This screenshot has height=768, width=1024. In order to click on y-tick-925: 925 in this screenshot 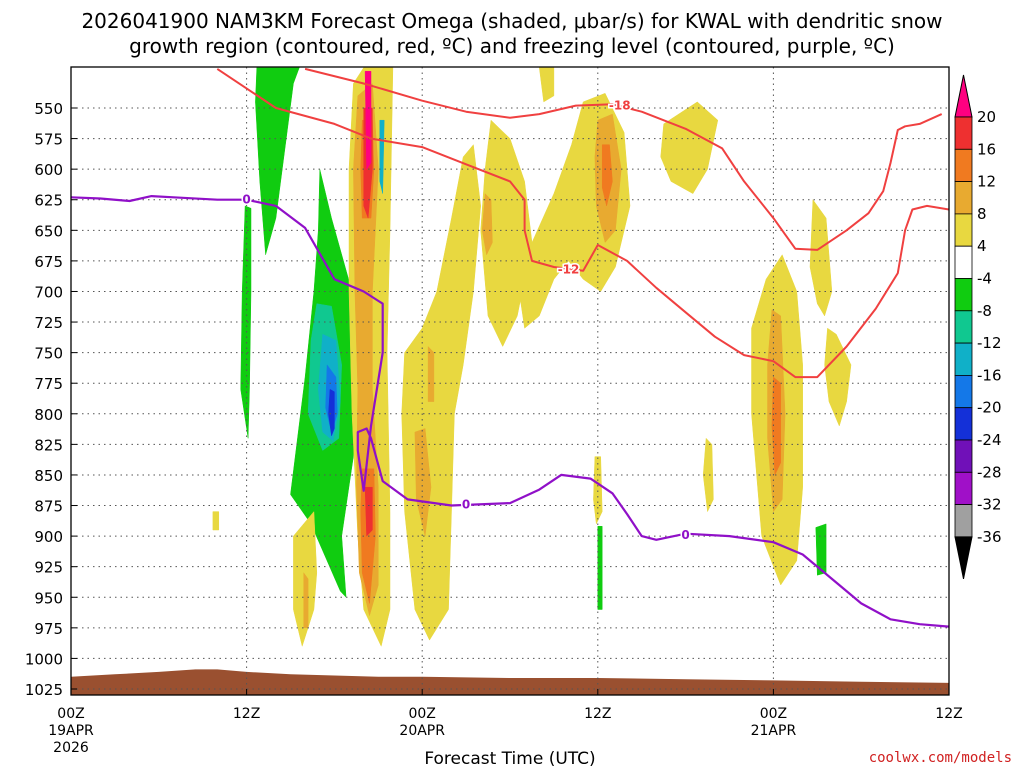, I will do `click(48, 568)`.